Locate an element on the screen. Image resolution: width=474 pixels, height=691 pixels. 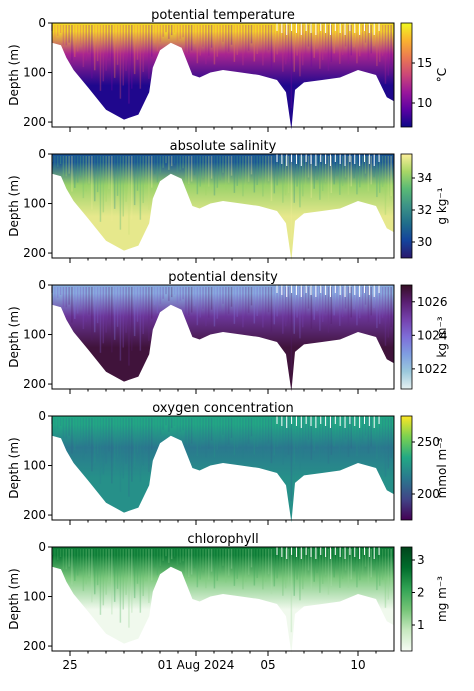
x-tick-label: 05 is located at coordinates (267, 665).